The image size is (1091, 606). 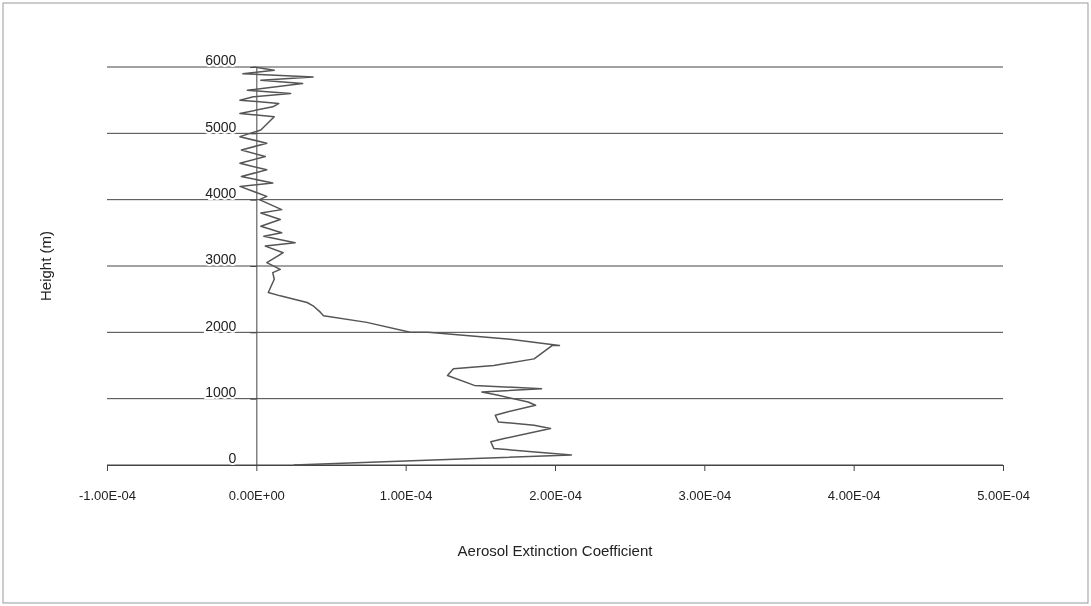 What do you see at coordinates (555, 496) in the screenshot?
I see `x-tick-label: 2.00E-04` at bounding box center [555, 496].